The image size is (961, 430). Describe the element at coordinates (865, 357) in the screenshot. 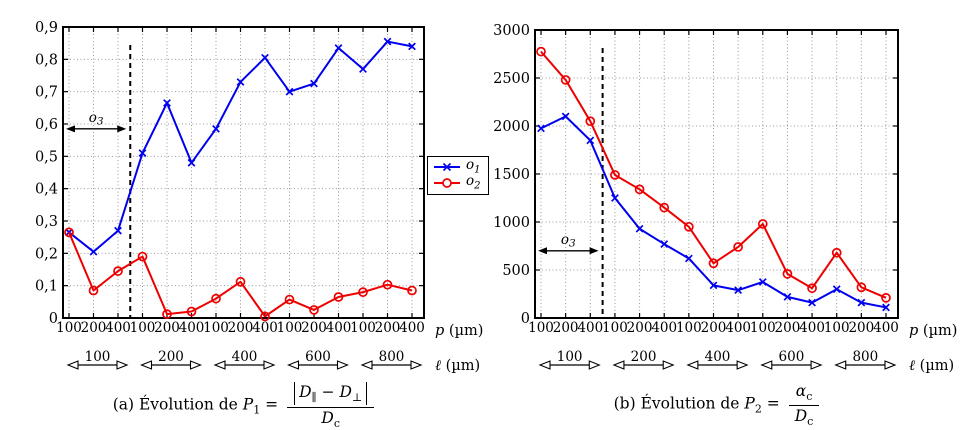

I see `svg-text: 800` at that location.